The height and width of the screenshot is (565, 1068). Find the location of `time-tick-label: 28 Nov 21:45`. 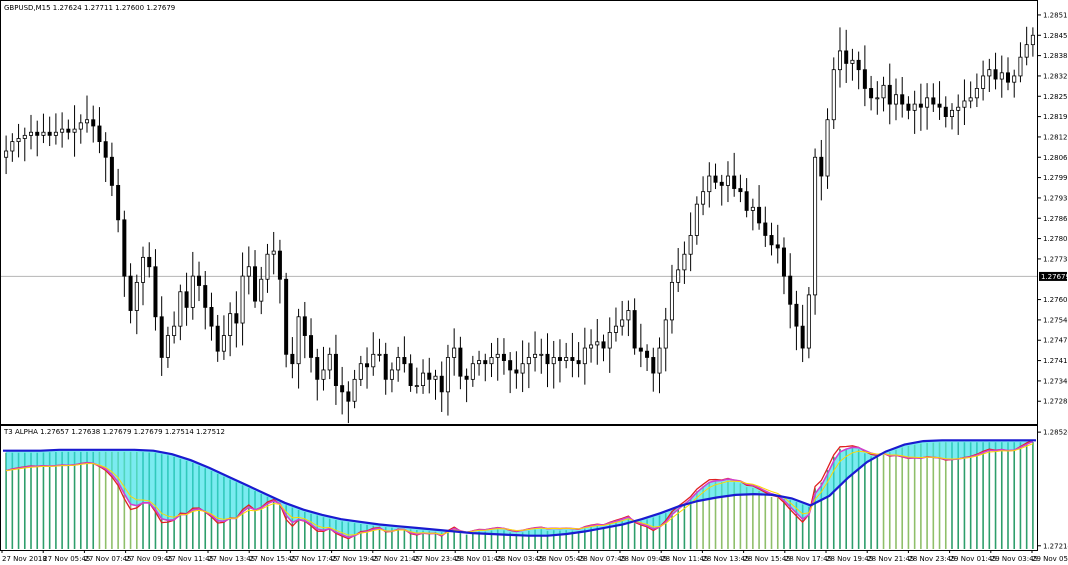

time-tick-label: 28 Nov 21:45 is located at coordinates (890, 559).